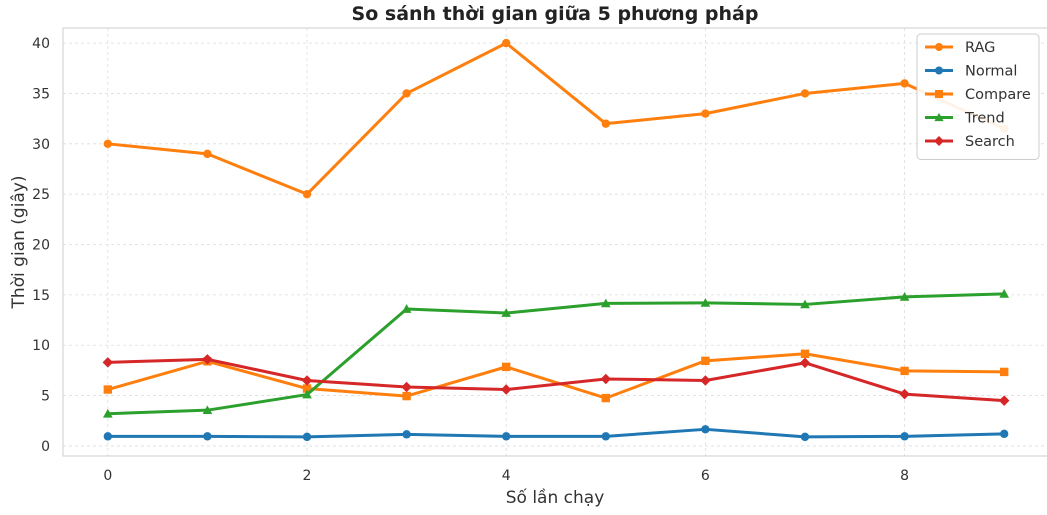  I want to click on series-normal, so click(556, 433).